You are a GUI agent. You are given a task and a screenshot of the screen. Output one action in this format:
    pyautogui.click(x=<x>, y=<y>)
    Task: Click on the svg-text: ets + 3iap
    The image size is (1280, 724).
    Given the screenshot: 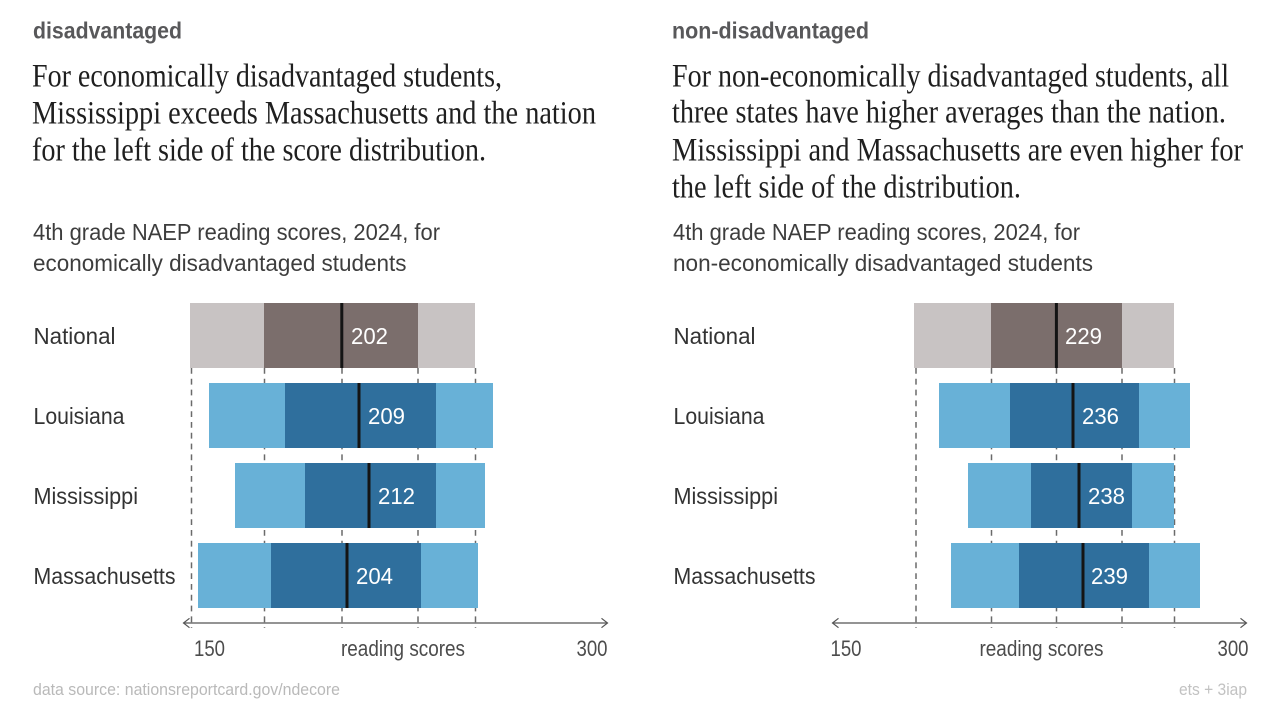 What is the action you would take?
    pyautogui.click(x=1213, y=690)
    